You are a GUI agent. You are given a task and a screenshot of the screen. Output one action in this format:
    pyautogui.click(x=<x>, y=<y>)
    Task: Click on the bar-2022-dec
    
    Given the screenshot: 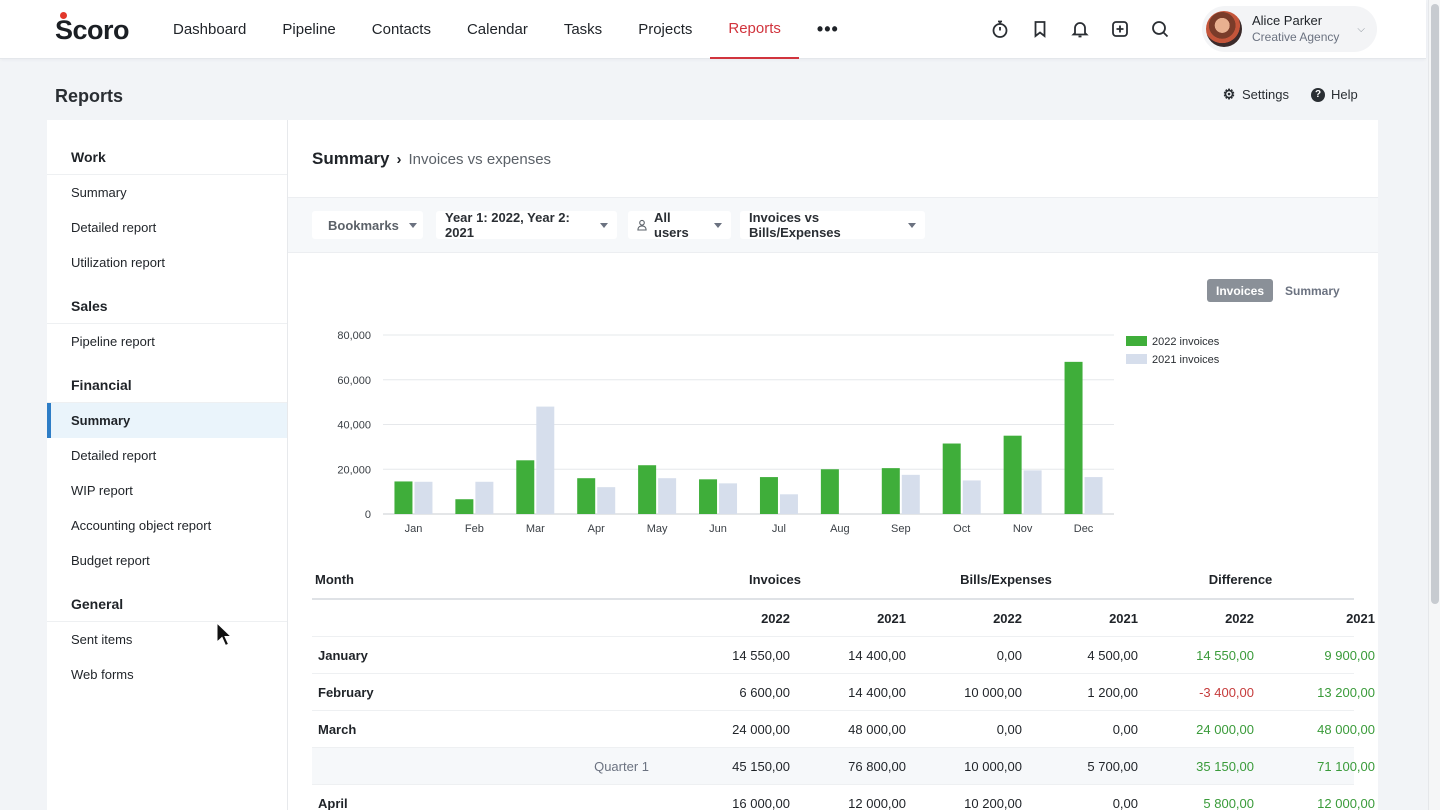 What is the action you would take?
    pyautogui.click(x=1073, y=437)
    